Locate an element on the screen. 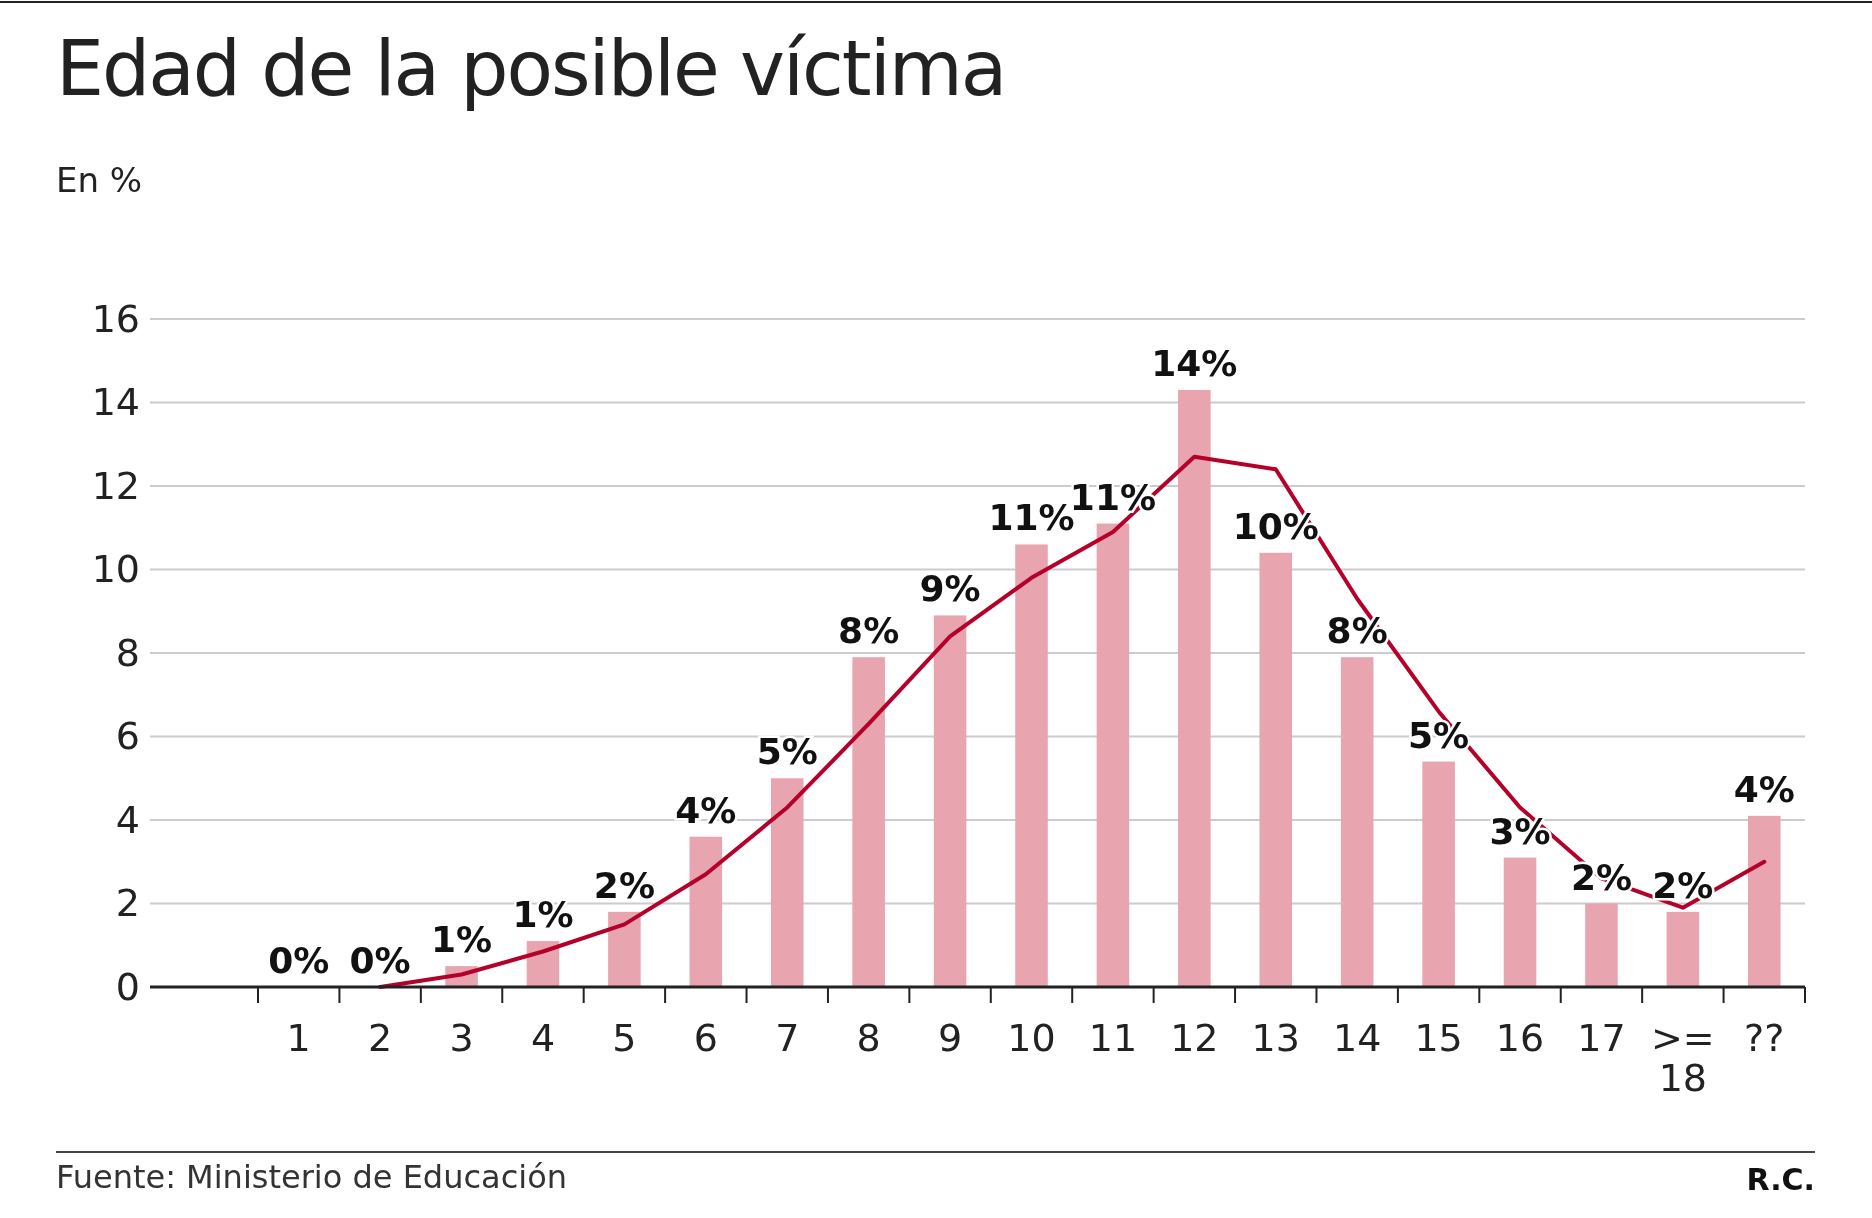 This screenshot has height=1218, width=1872. x-tick-label: ?? is located at coordinates (1764, 1038).